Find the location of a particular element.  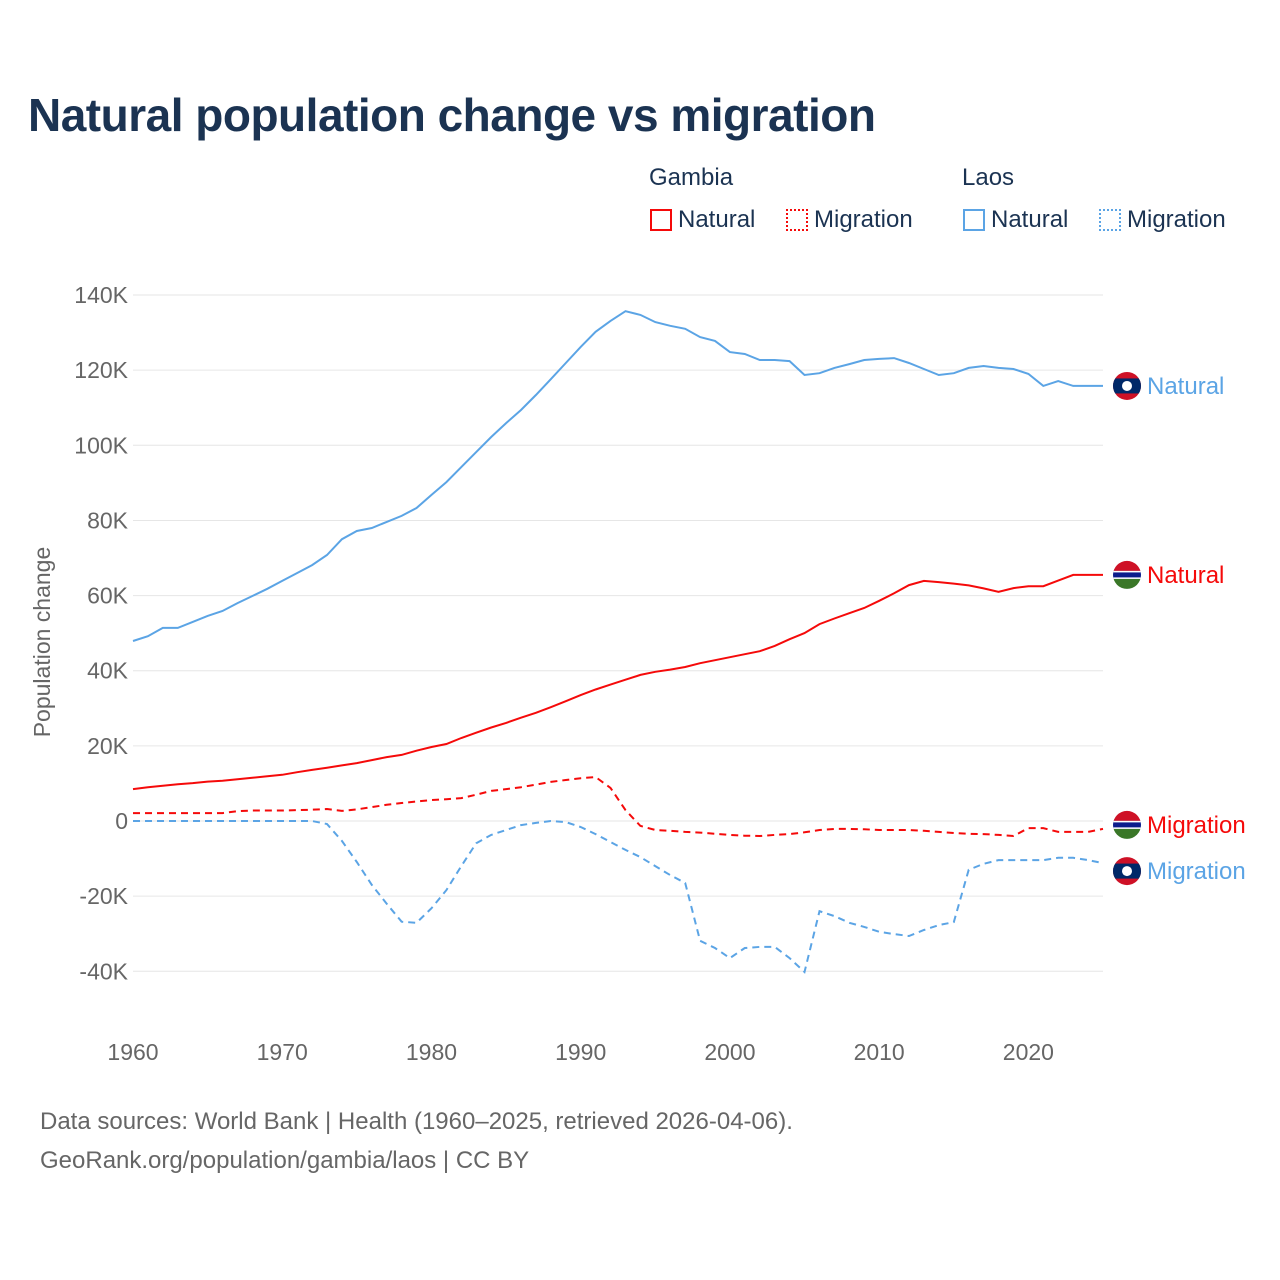

series-line-gambia-migration is located at coordinates (618, 806).